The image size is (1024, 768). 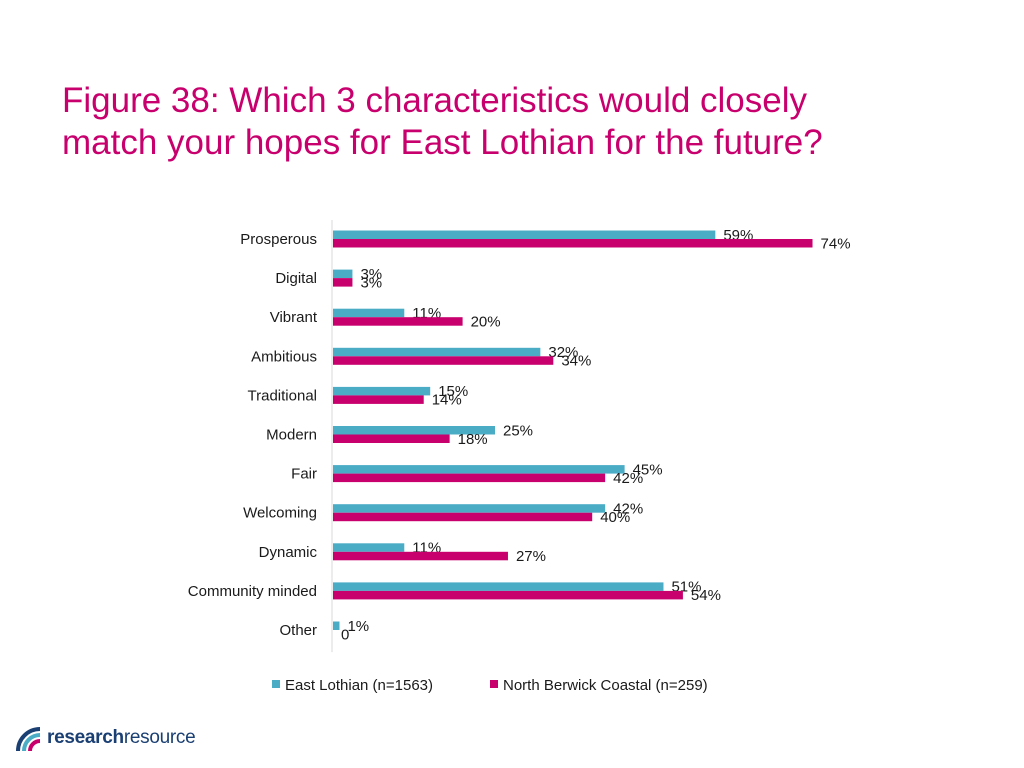 What do you see at coordinates (576, 361) in the screenshot?
I see `data-label: 34%` at bounding box center [576, 361].